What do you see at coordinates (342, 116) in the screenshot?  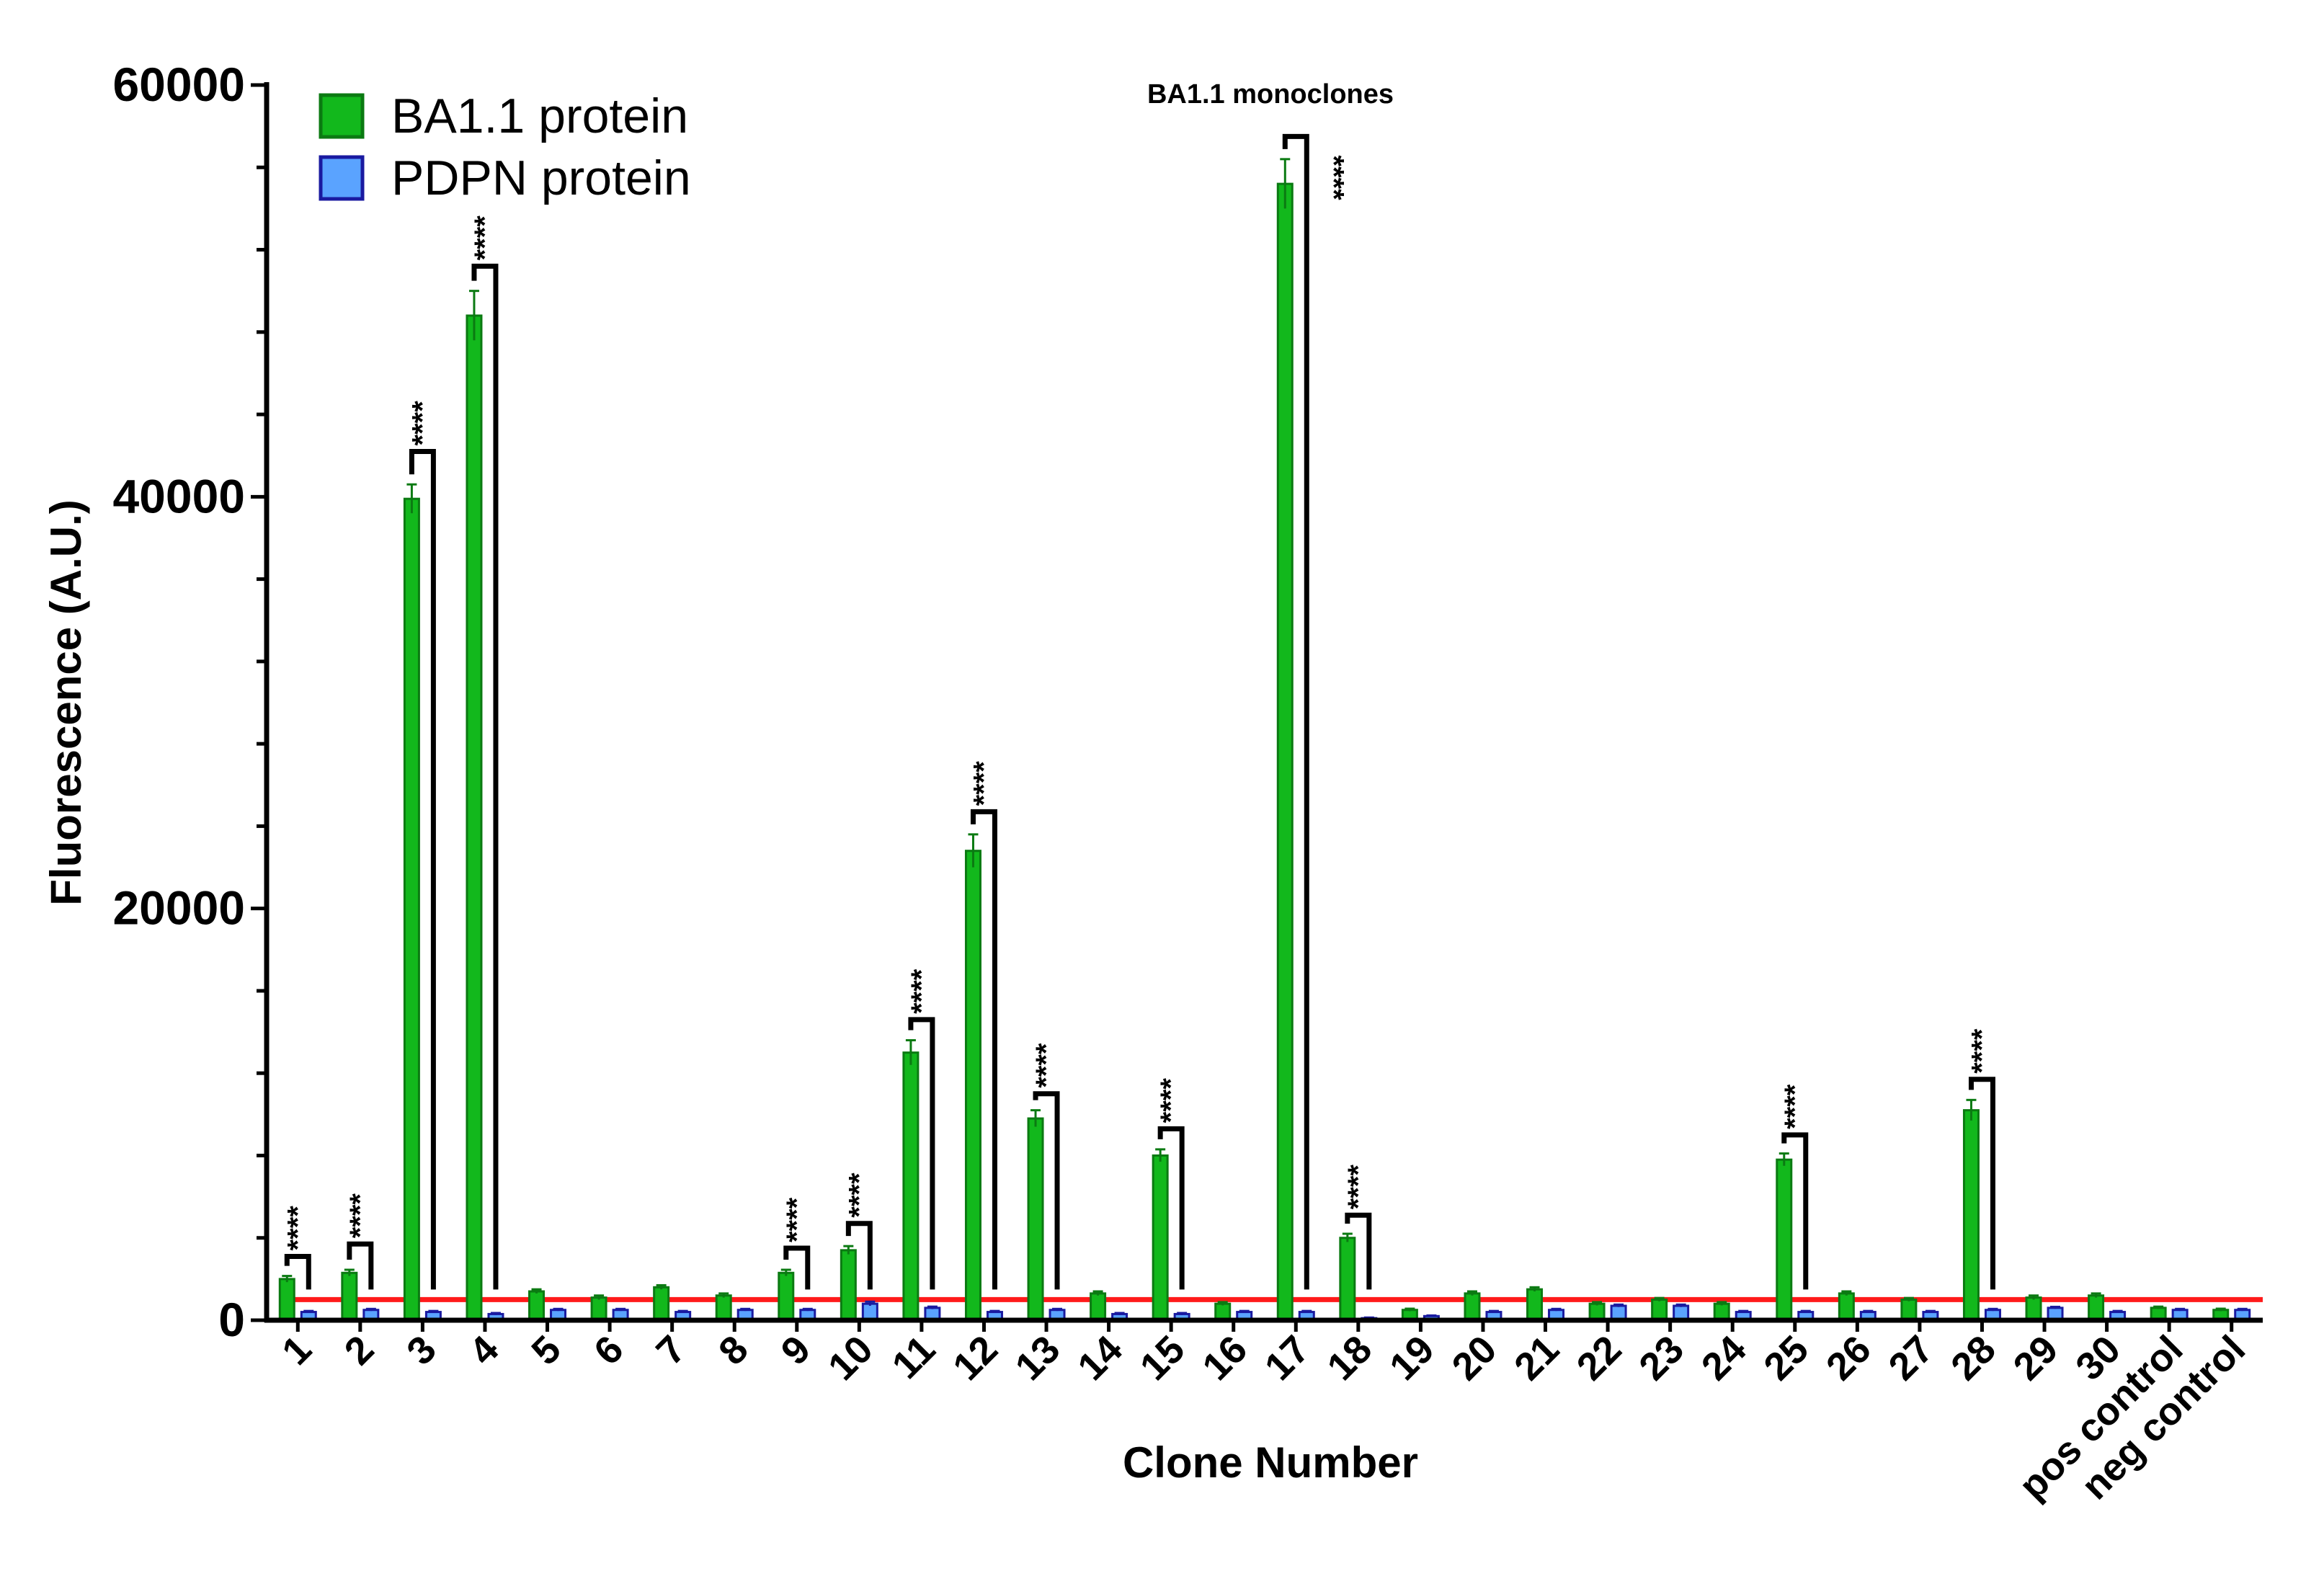 I see `legend-swatch-ba11` at bounding box center [342, 116].